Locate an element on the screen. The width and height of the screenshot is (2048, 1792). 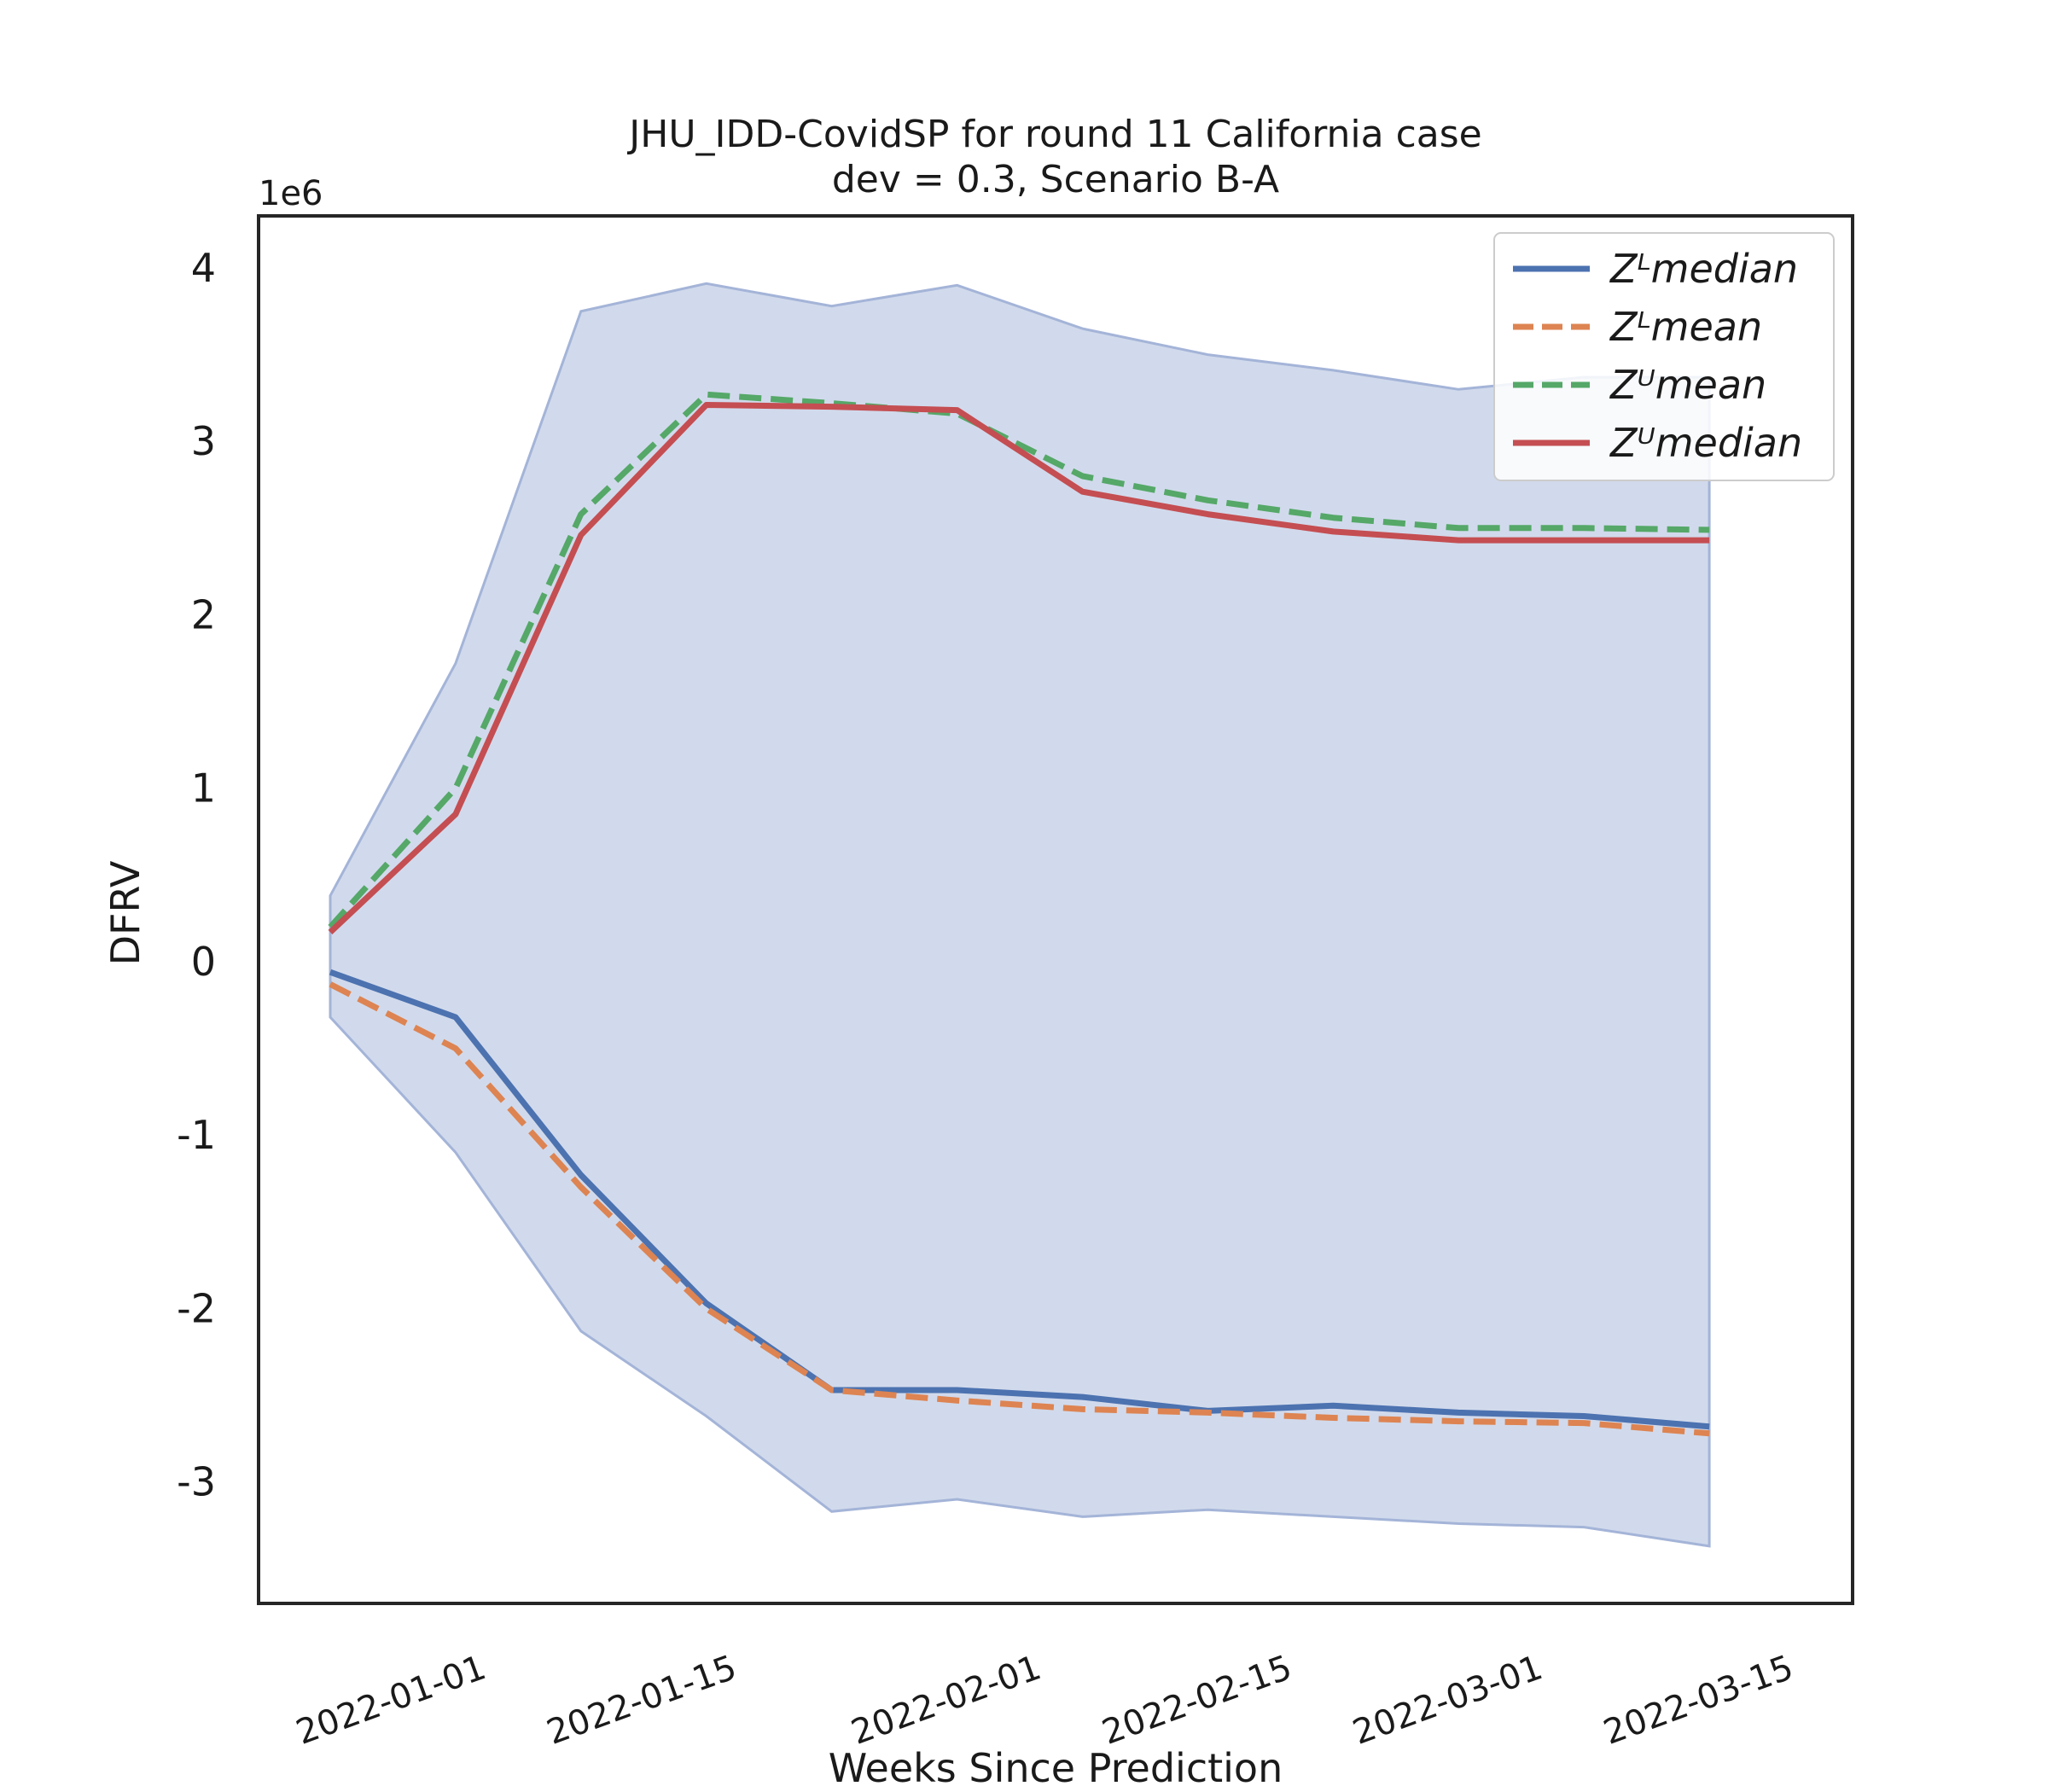
y-tick-label-0: -3 is located at coordinates (196, 1482).